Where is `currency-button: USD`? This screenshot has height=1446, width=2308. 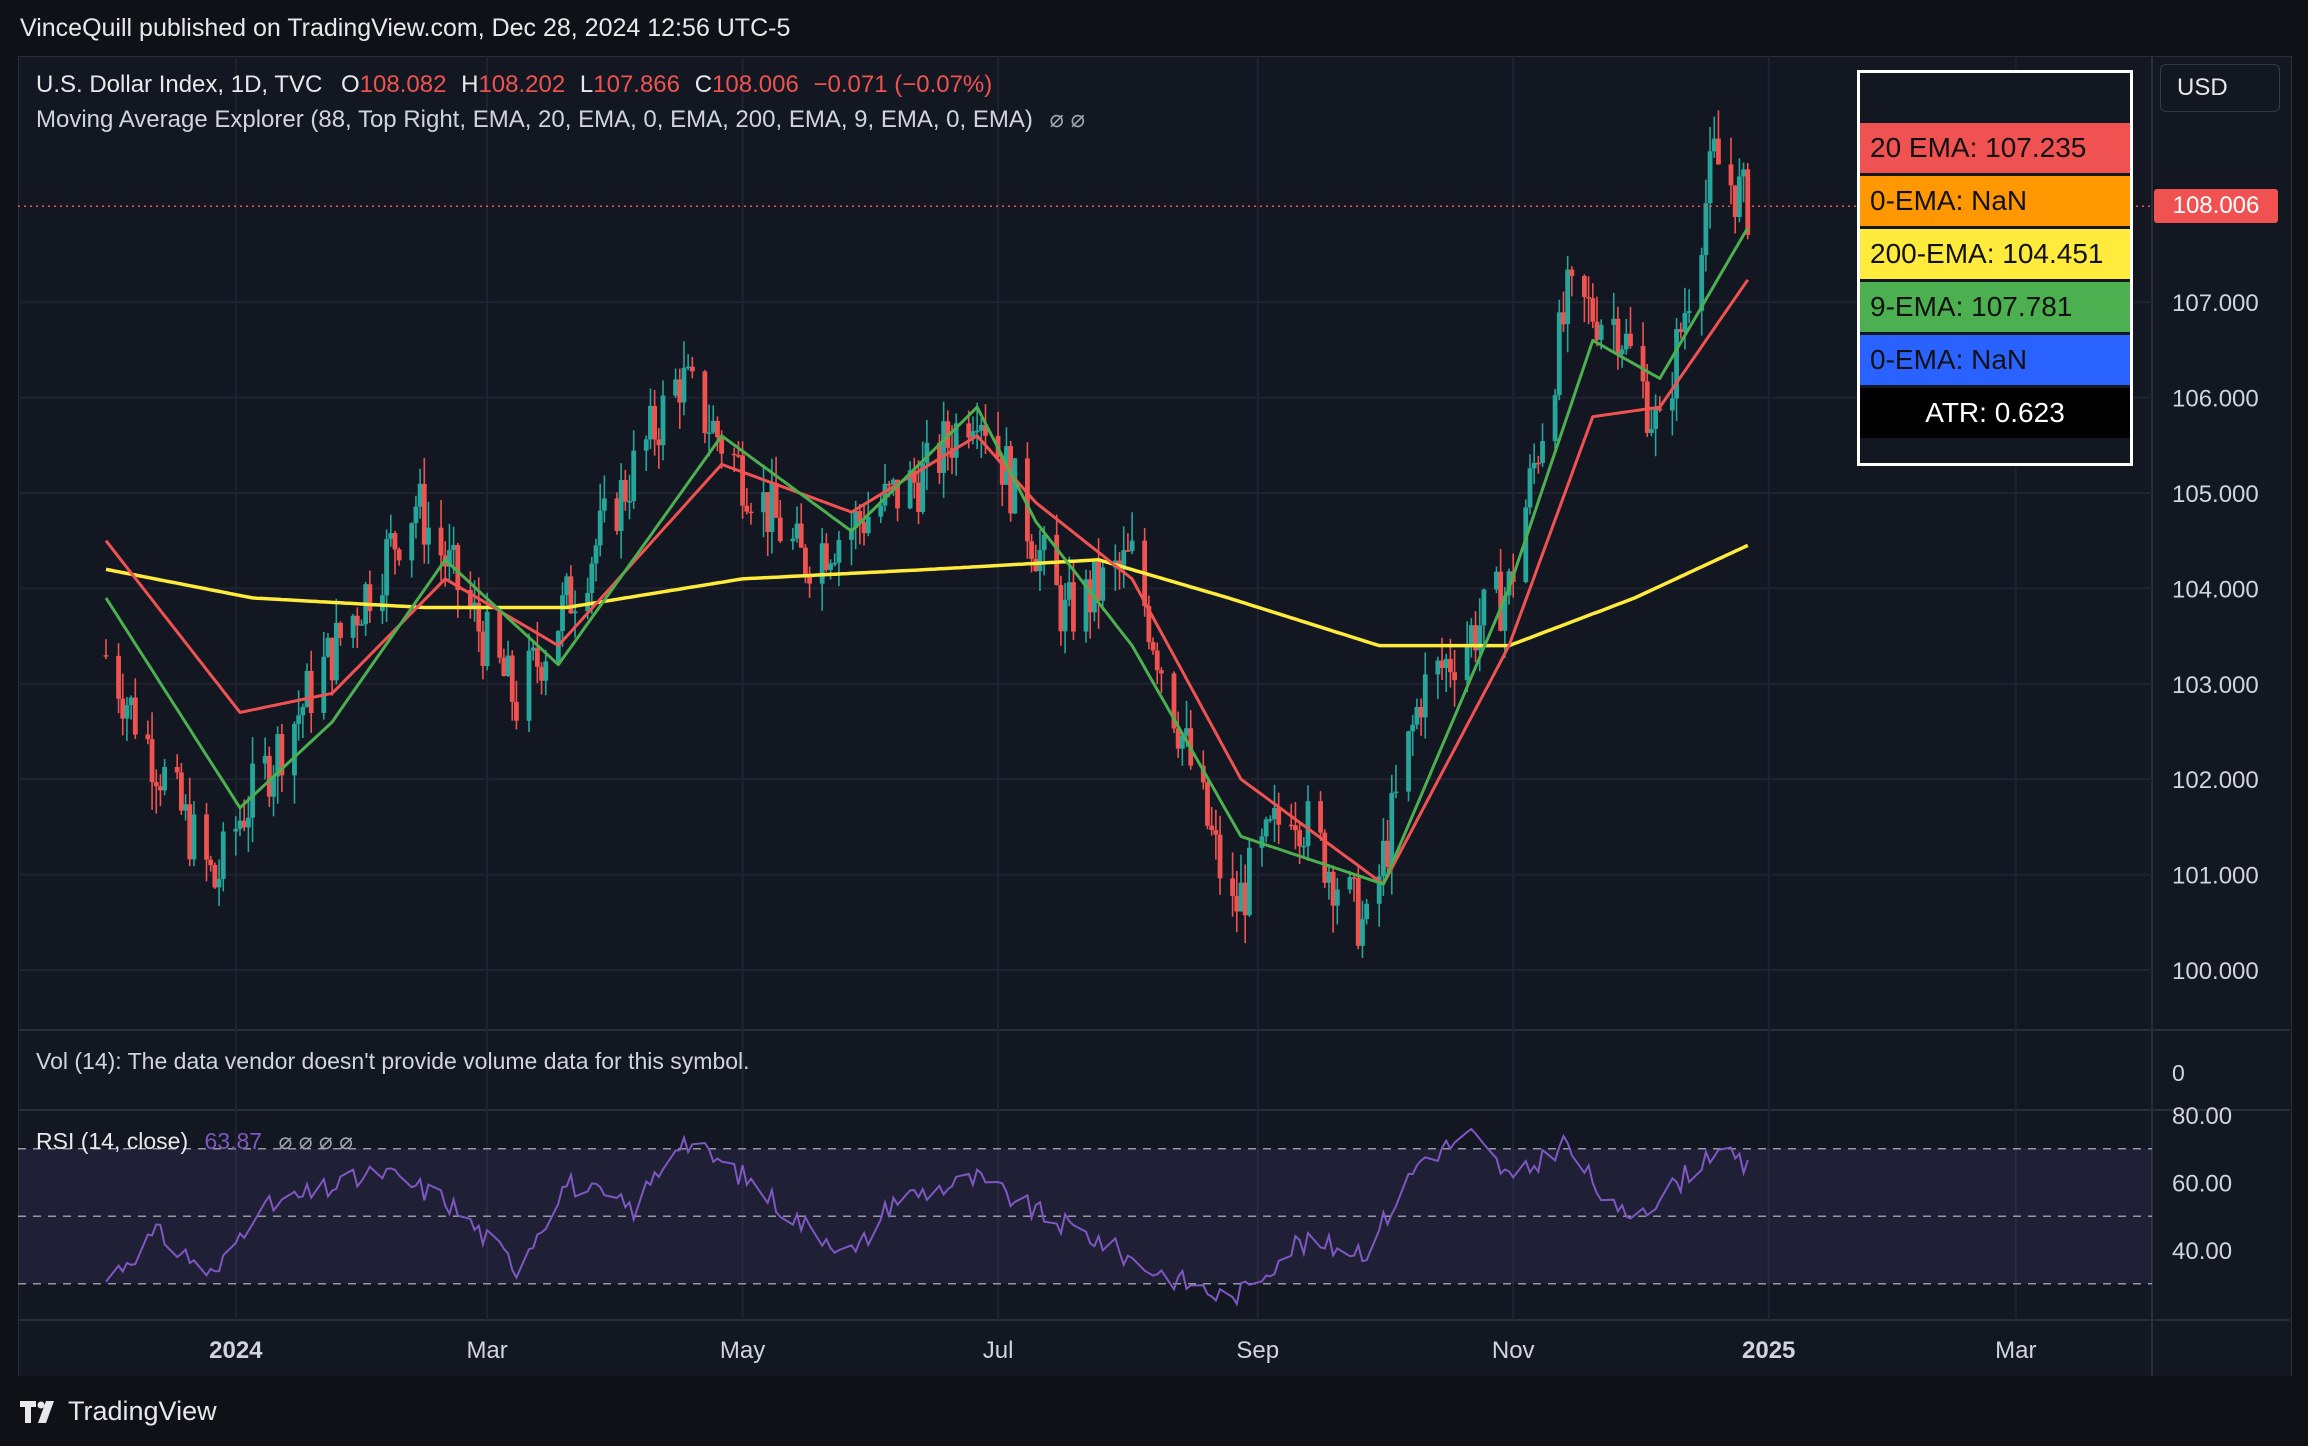 currency-button: USD is located at coordinates (2220, 88).